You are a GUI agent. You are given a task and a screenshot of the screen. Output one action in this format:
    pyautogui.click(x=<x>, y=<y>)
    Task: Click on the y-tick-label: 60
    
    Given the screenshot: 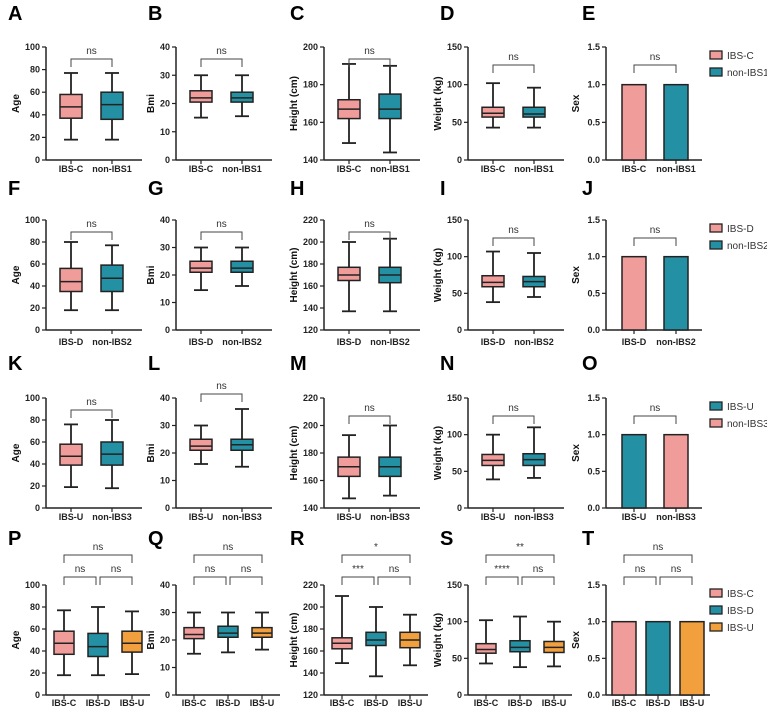 What is the action you would take?
    pyautogui.click(x=35, y=92)
    